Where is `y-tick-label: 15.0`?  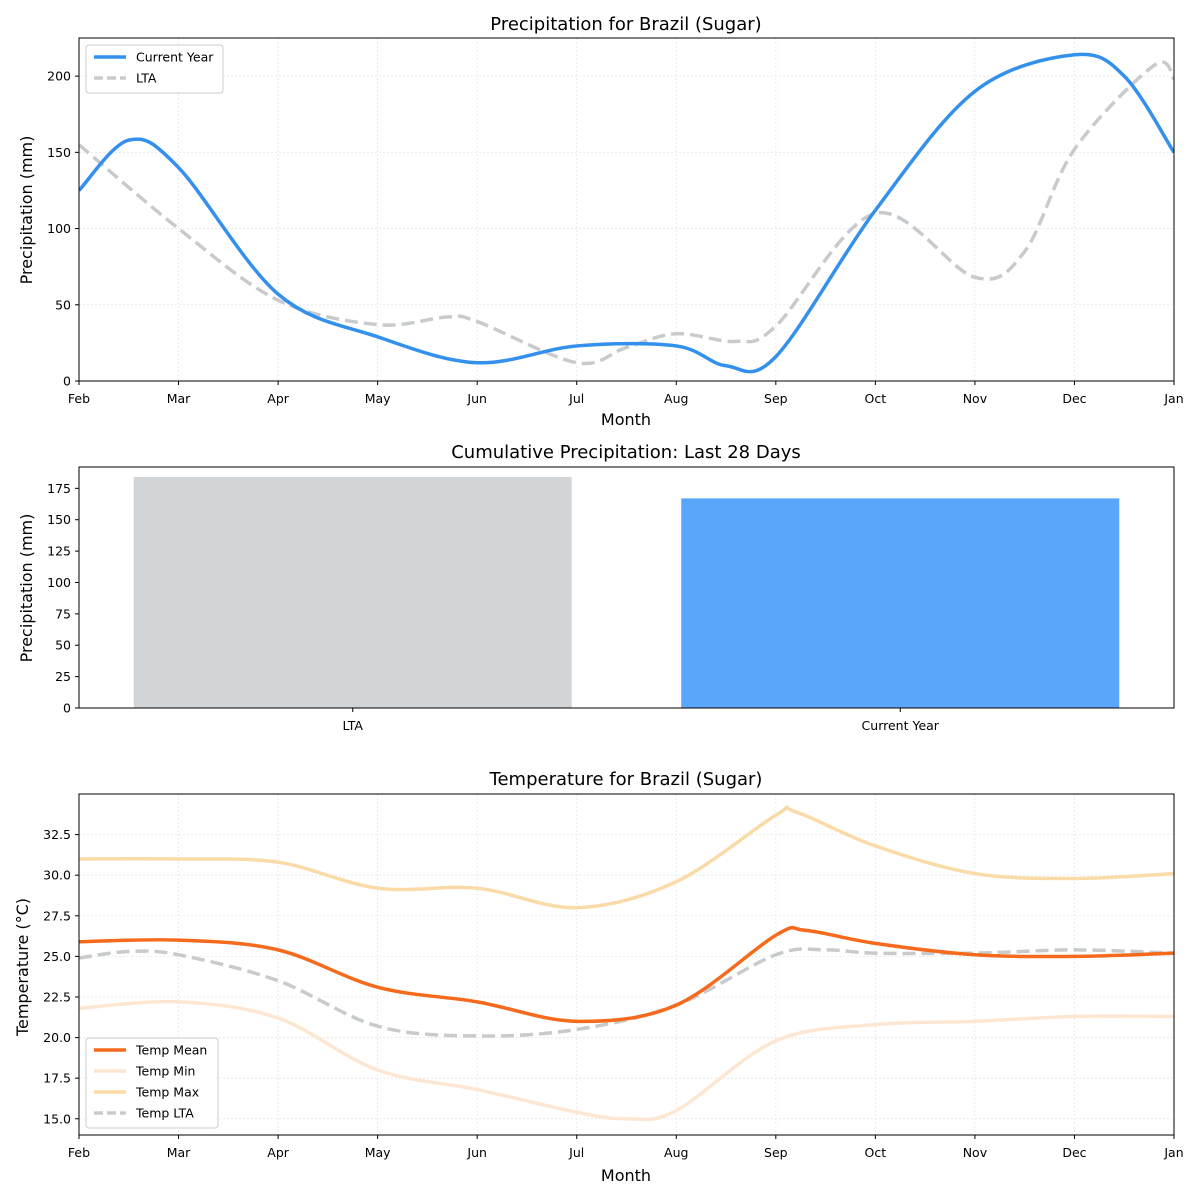 y-tick-label: 15.0 is located at coordinates (57, 1118).